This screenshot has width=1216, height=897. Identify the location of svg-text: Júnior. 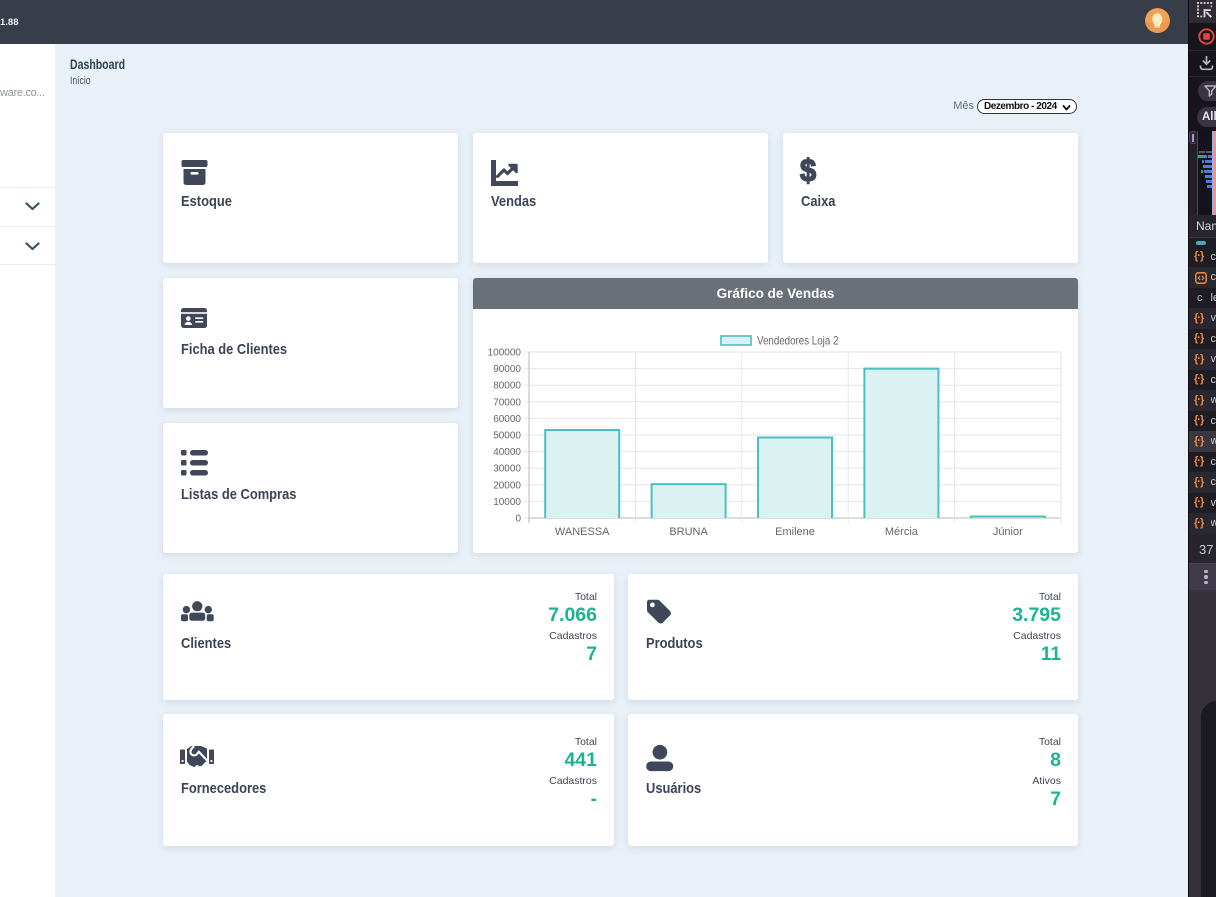
(1008, 532).